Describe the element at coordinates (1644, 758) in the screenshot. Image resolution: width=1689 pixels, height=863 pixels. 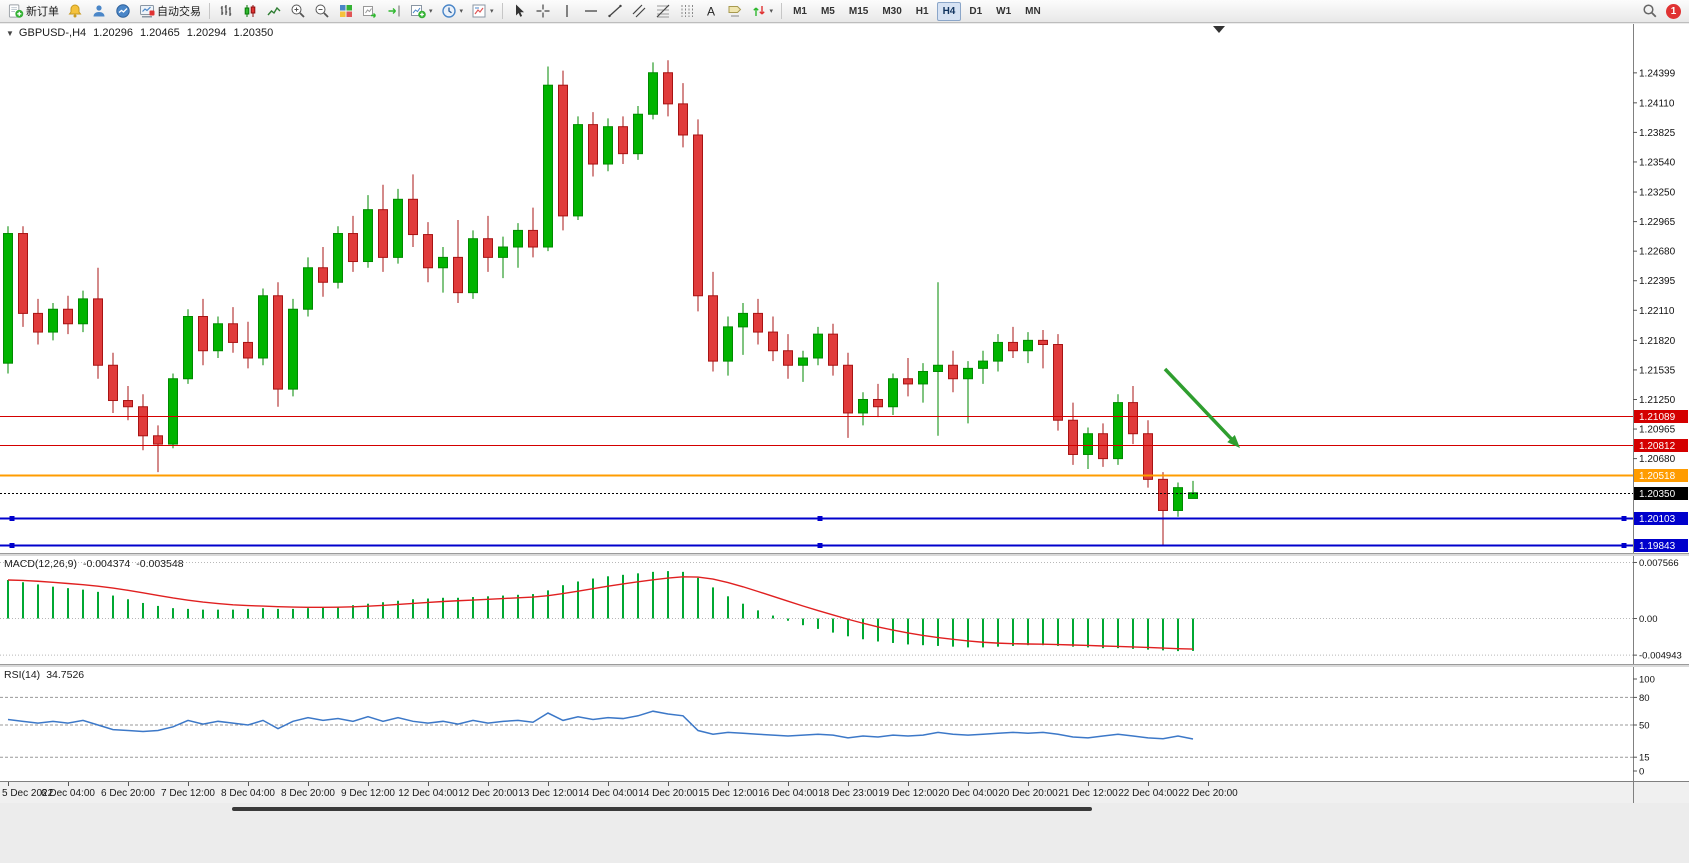
I see `rsi-tick: 15` at that location.